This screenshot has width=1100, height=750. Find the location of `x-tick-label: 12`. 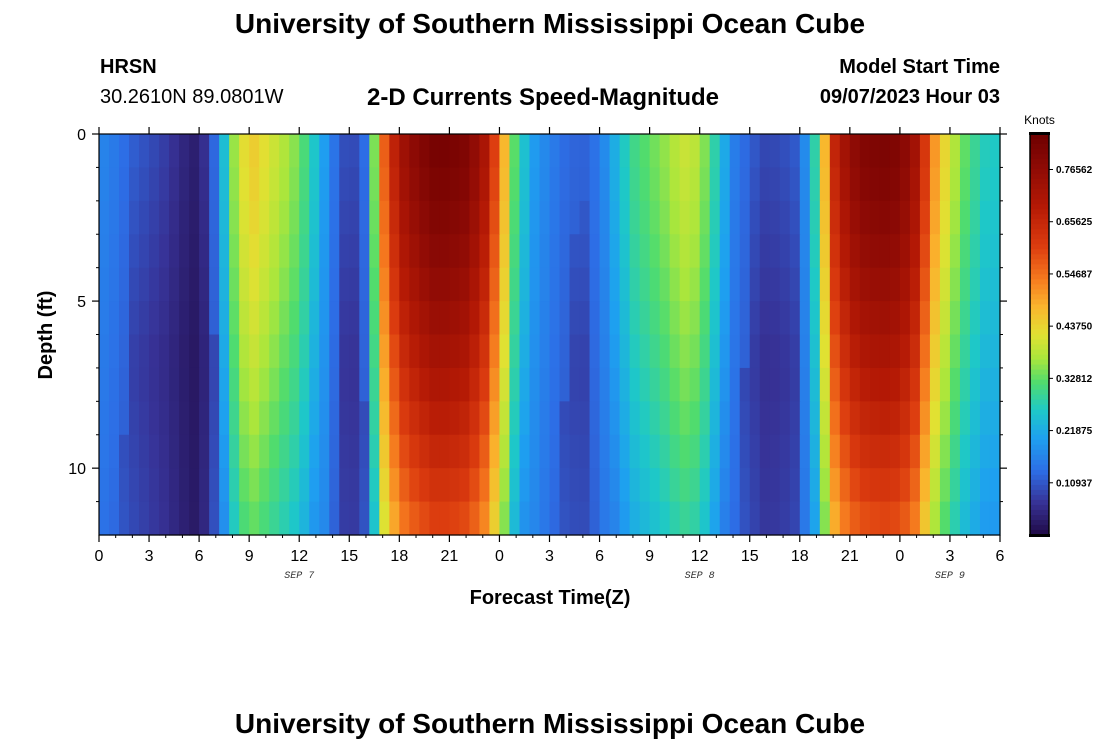

x-tick-label: 12 is located at coordinates (700, 556).